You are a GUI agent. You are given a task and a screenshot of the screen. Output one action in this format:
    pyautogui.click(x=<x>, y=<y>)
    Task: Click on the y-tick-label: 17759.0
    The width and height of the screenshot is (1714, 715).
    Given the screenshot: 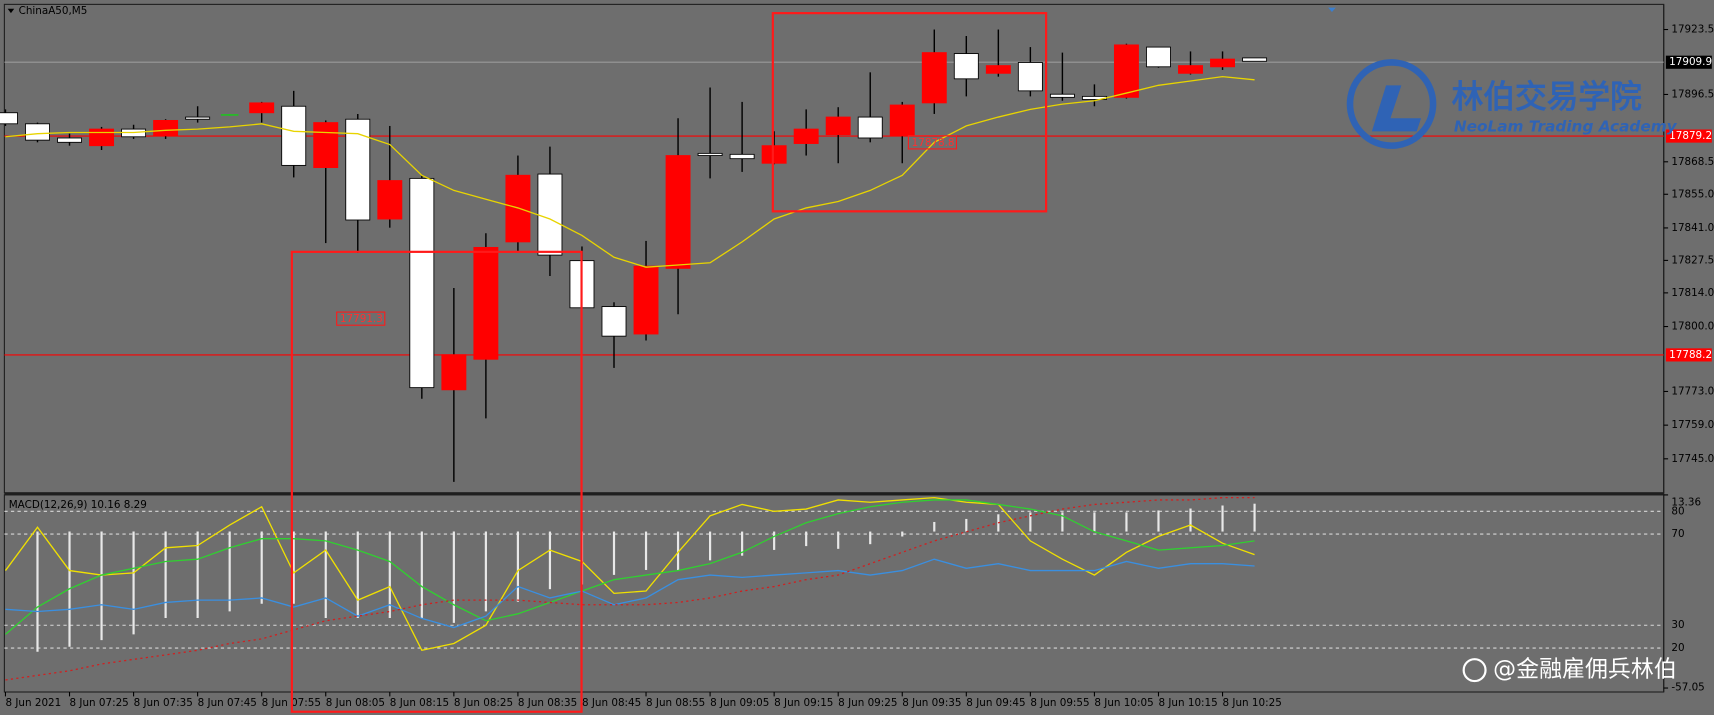 What is the action you would take?
    pyautogui.click(x=1692, y=425)
    